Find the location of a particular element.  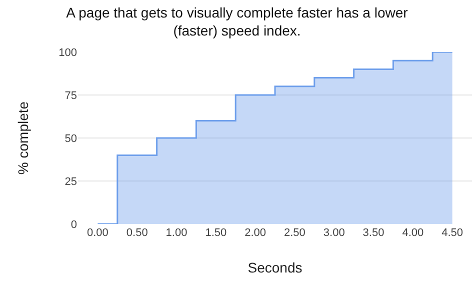

x-tick-label: 3.00 is located at coordinates (334, 233).